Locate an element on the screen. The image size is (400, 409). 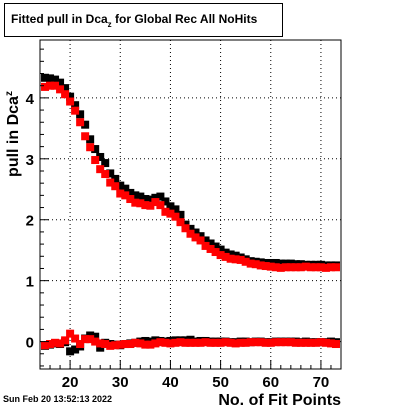
x-tick-label: 40 is located at coordinates (170, 382).